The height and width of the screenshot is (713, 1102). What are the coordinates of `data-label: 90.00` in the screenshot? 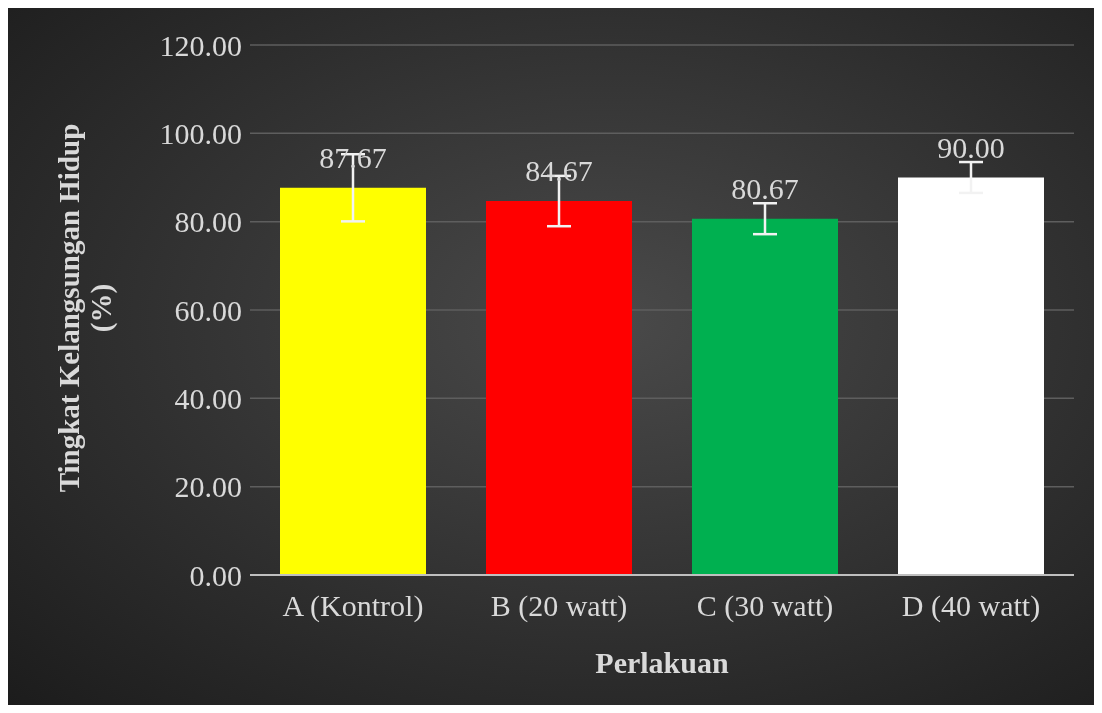 It's located at (971, 147).